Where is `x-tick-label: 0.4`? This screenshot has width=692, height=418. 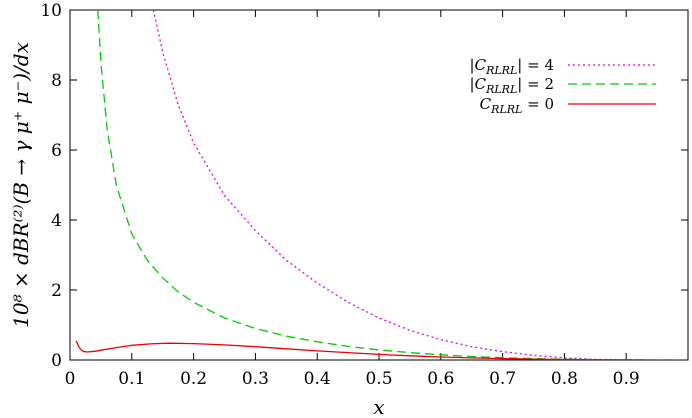 x-tick-label: 0.4 is located at coordinates (317, 379).